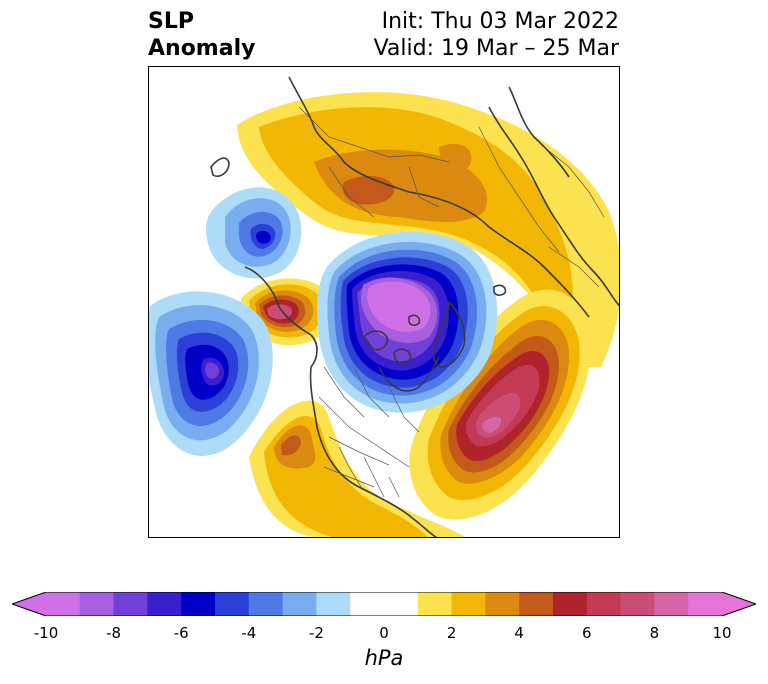 Image resolution: width=768 pixels, height=684 pixels. What do you see at coordinates (449, 334) in the screenshot?
I see `coastline-greenland` at bounding box center [449, 334].